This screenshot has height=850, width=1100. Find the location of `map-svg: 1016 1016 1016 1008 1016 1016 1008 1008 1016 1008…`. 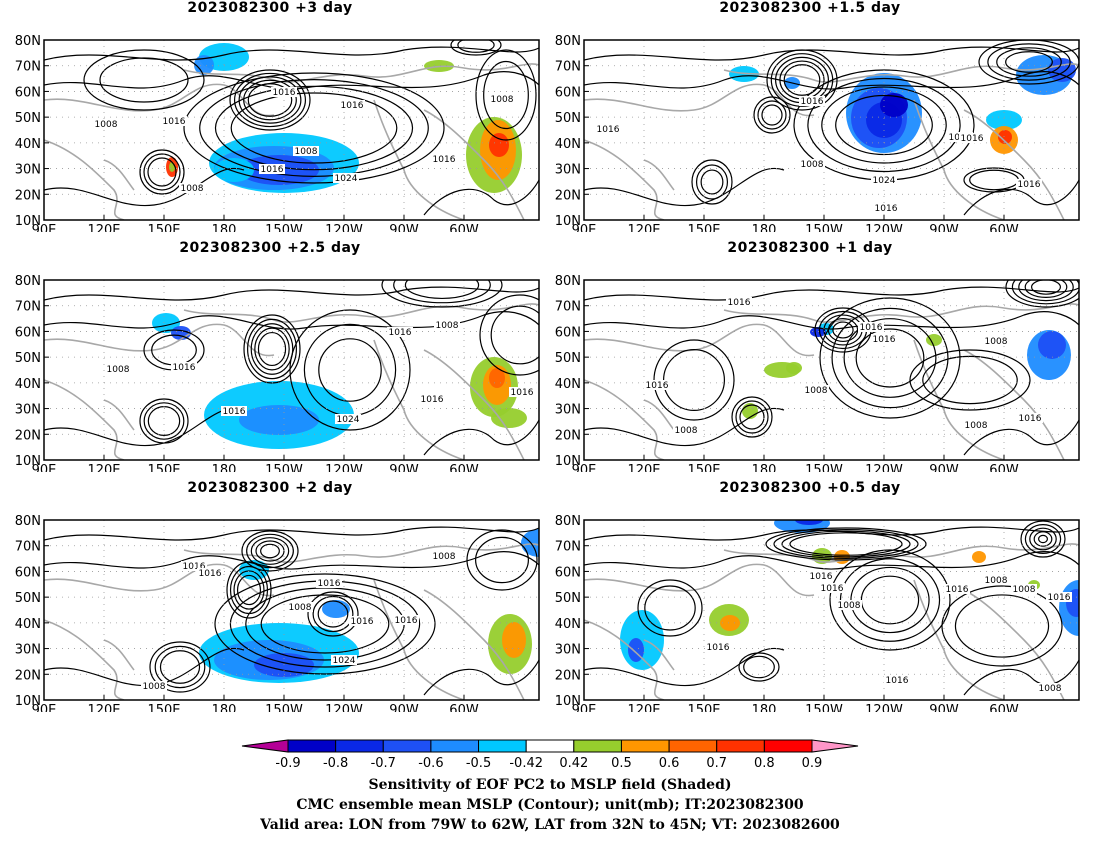

map-svg: 1016 1016 1016 1008 1016 1016 1008 1008 1016 1008… is located at coordinates (817, 613).